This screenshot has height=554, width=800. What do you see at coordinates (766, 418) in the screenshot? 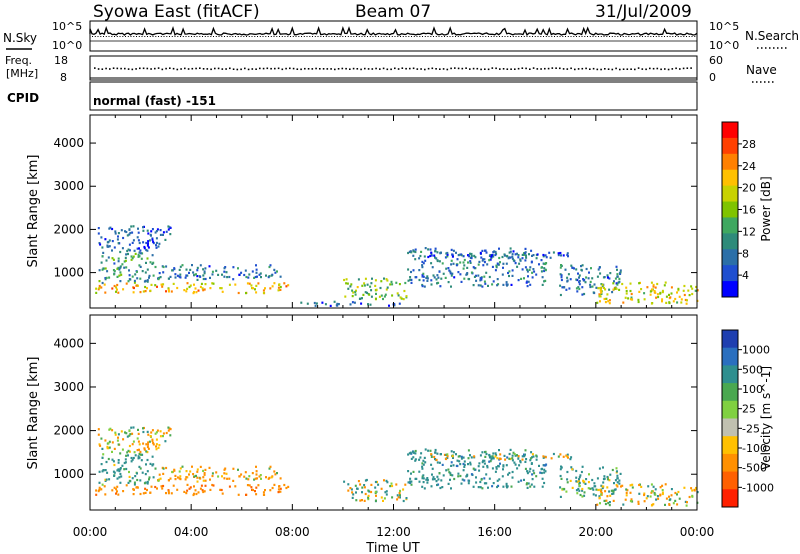
I see `velocity-colorbar-label: Velocity [m s^-1]` at bounding box center [766, 418].